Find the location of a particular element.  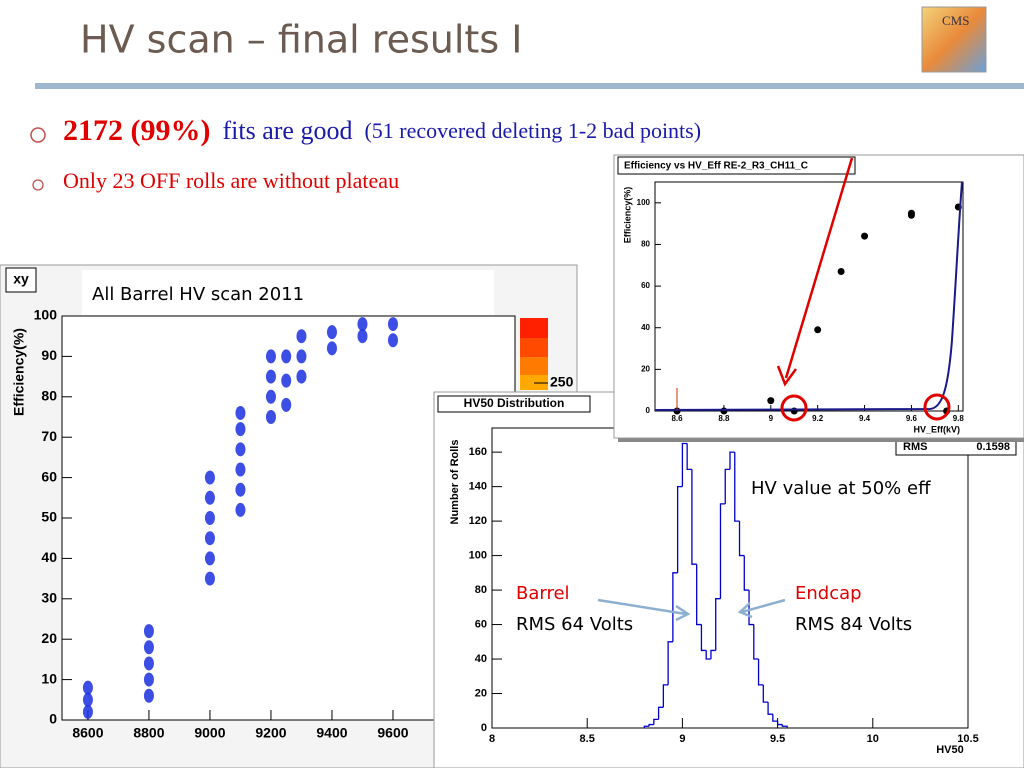

bullet-highlight: 2172 (99%) is located at coordinates (136, 130).